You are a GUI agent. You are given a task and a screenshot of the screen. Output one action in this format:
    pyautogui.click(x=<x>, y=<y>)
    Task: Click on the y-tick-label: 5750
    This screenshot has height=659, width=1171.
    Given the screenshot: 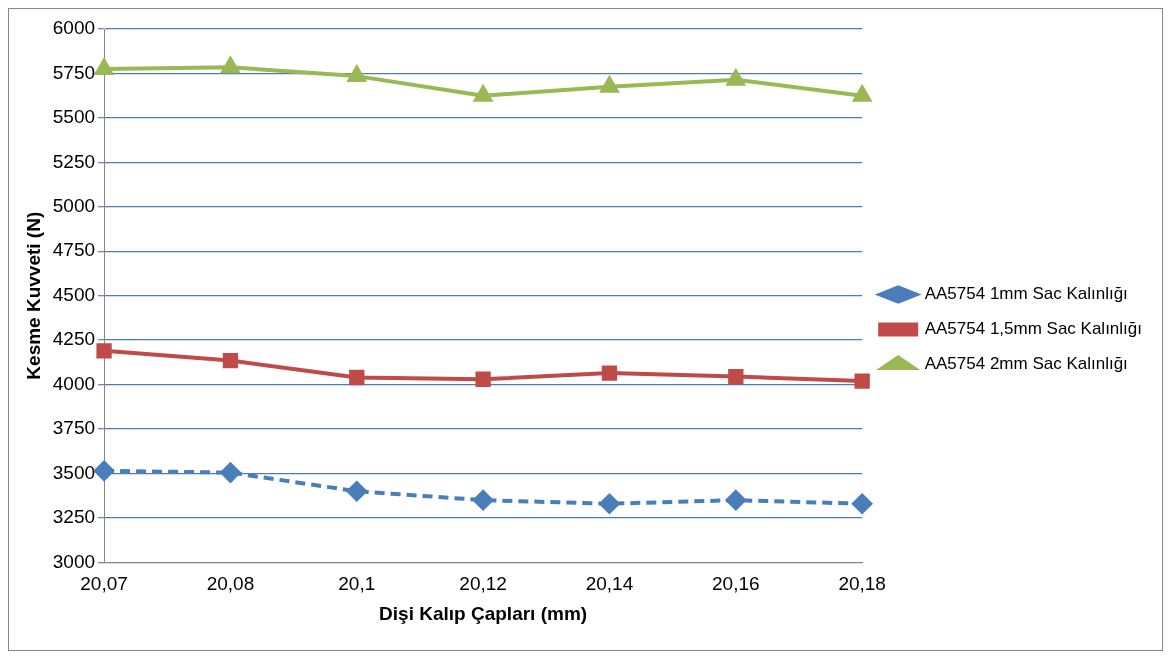 What is the action you would take?
    pyautogui.click(x=74, y=72)
    